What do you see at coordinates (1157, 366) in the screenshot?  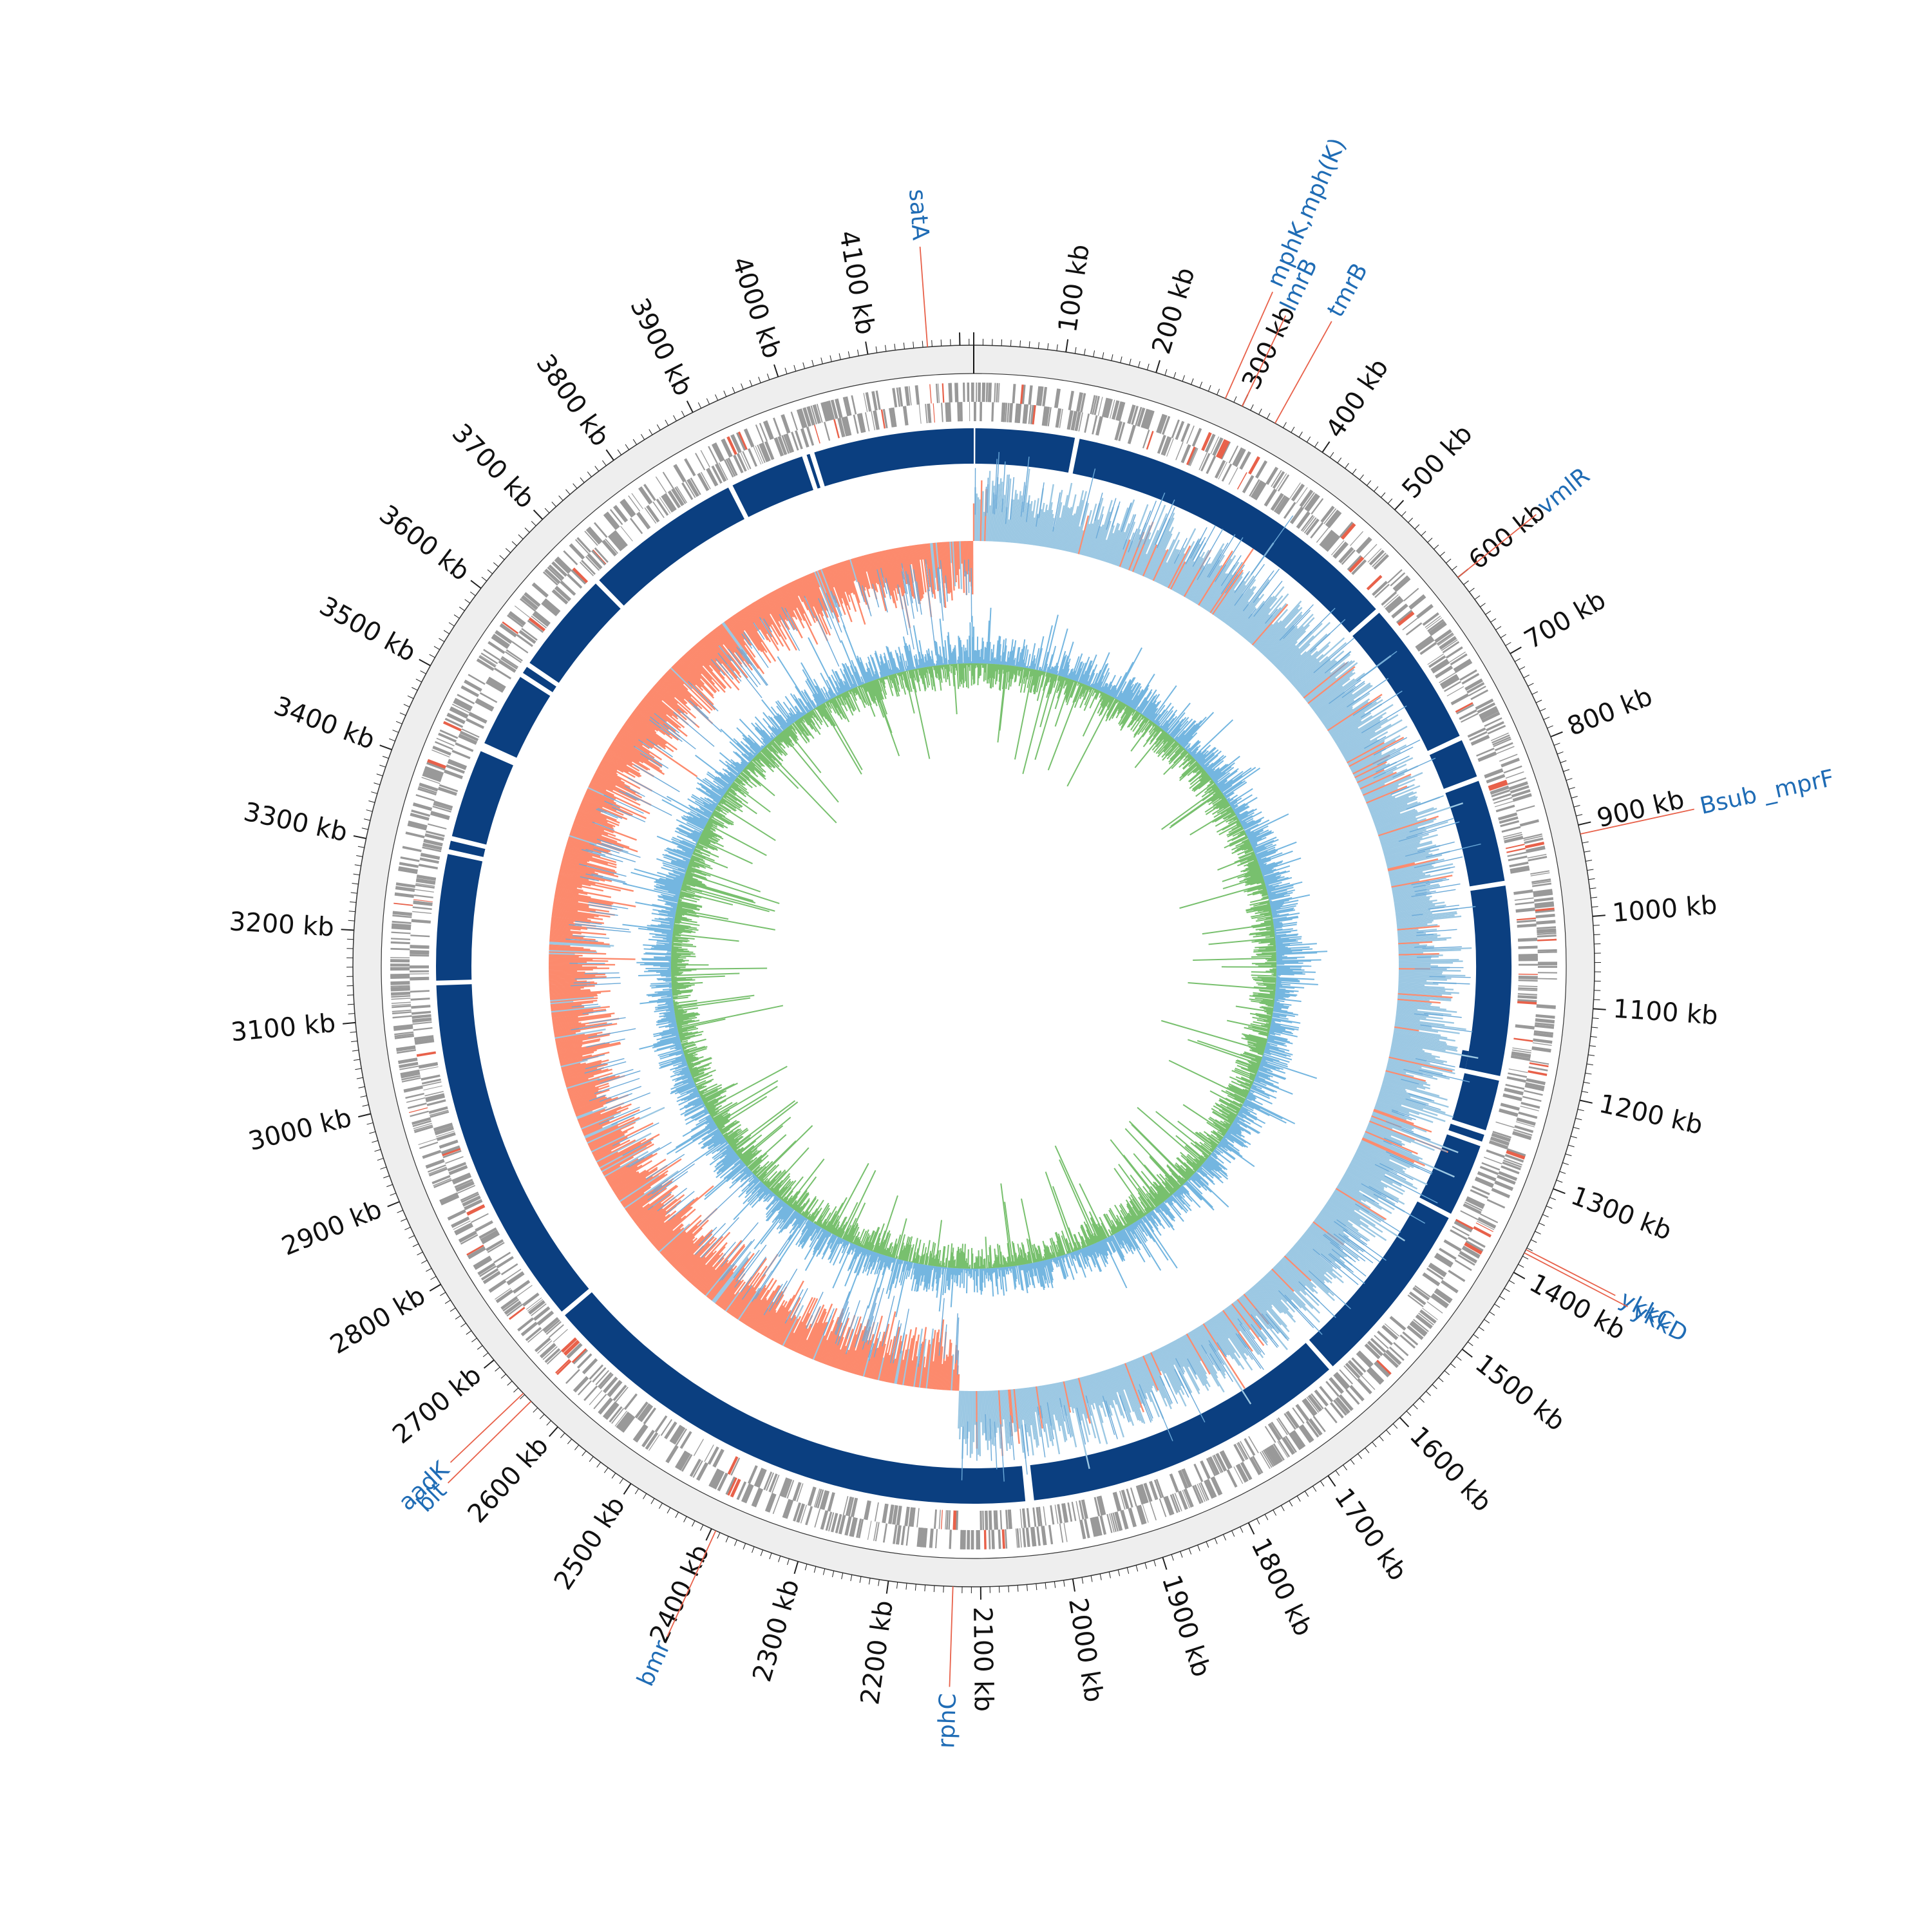 I see `major-tick` at bounding box center [1157, 366].